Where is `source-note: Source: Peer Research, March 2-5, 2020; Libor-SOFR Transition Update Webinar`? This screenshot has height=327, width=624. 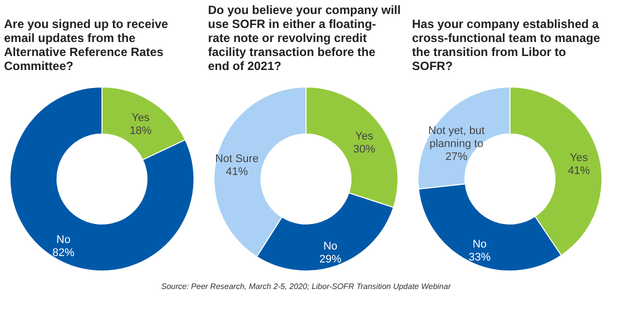
source-note: Source: Peer Research, March 2-5, 2020; Libor-SOFR Transition Update Webinar is located at coordinates (306, 286).